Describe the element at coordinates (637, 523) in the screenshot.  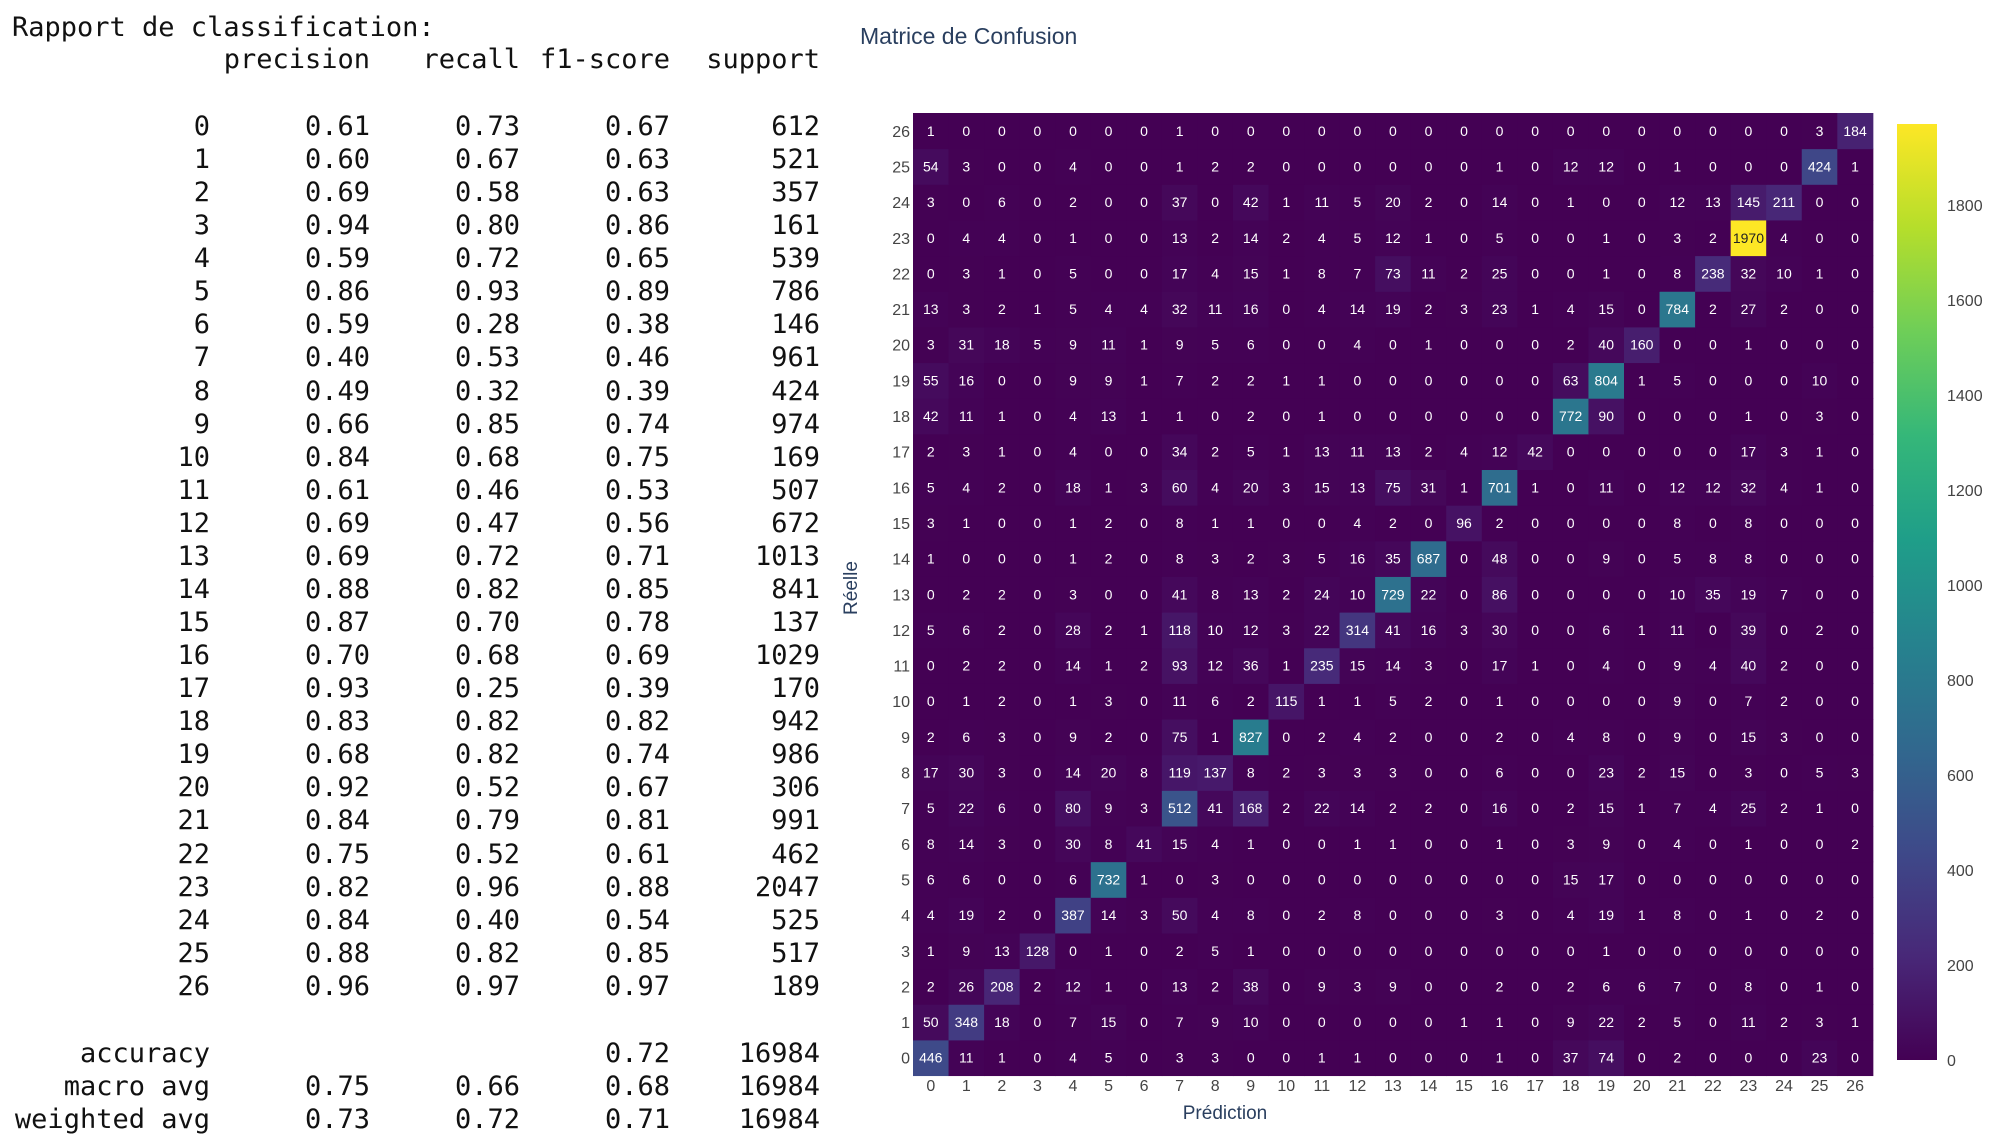
I see `report-cell-f1-score: 0.56` at that location.